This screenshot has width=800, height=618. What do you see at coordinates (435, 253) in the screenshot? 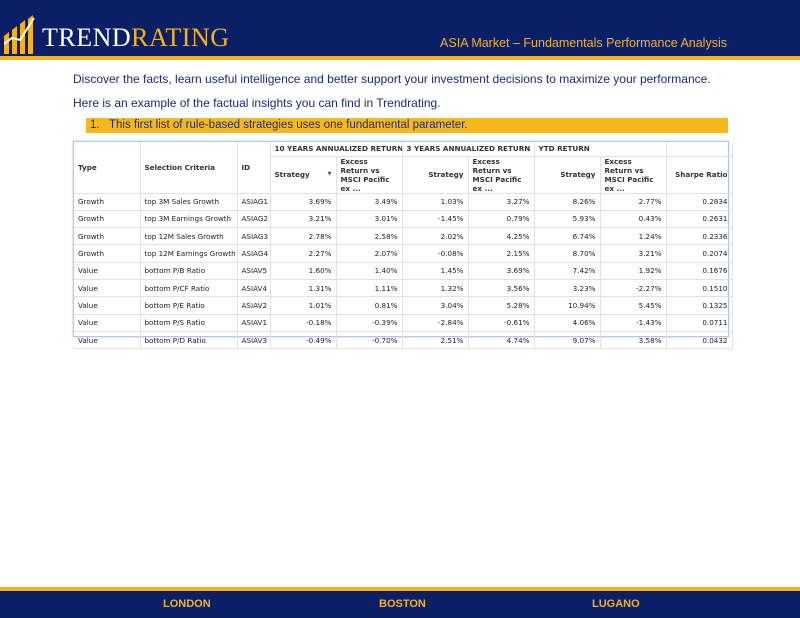
I see `cell-3y-strategy: -0.08%` at bounding box center [435, 253].